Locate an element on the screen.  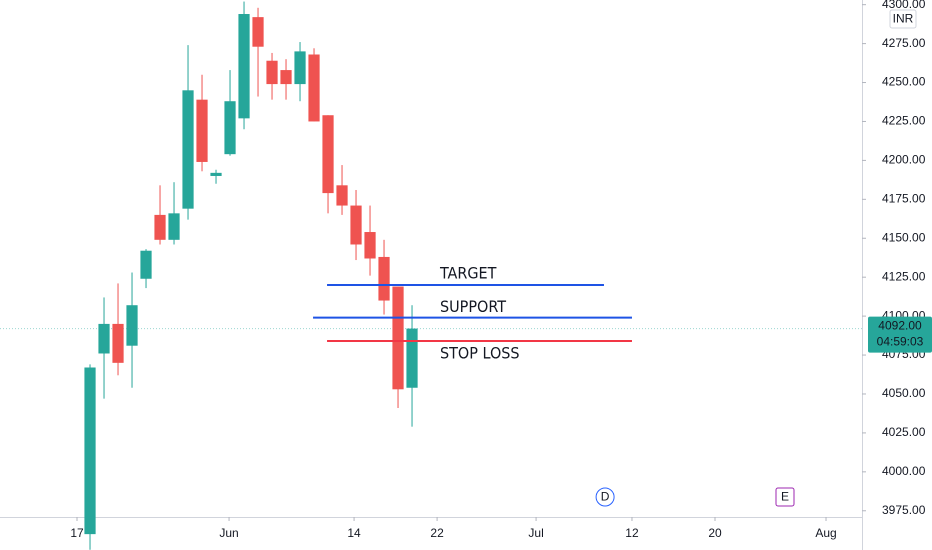
y-tick-label: 4150.00 is located at coordinates (904, 237).